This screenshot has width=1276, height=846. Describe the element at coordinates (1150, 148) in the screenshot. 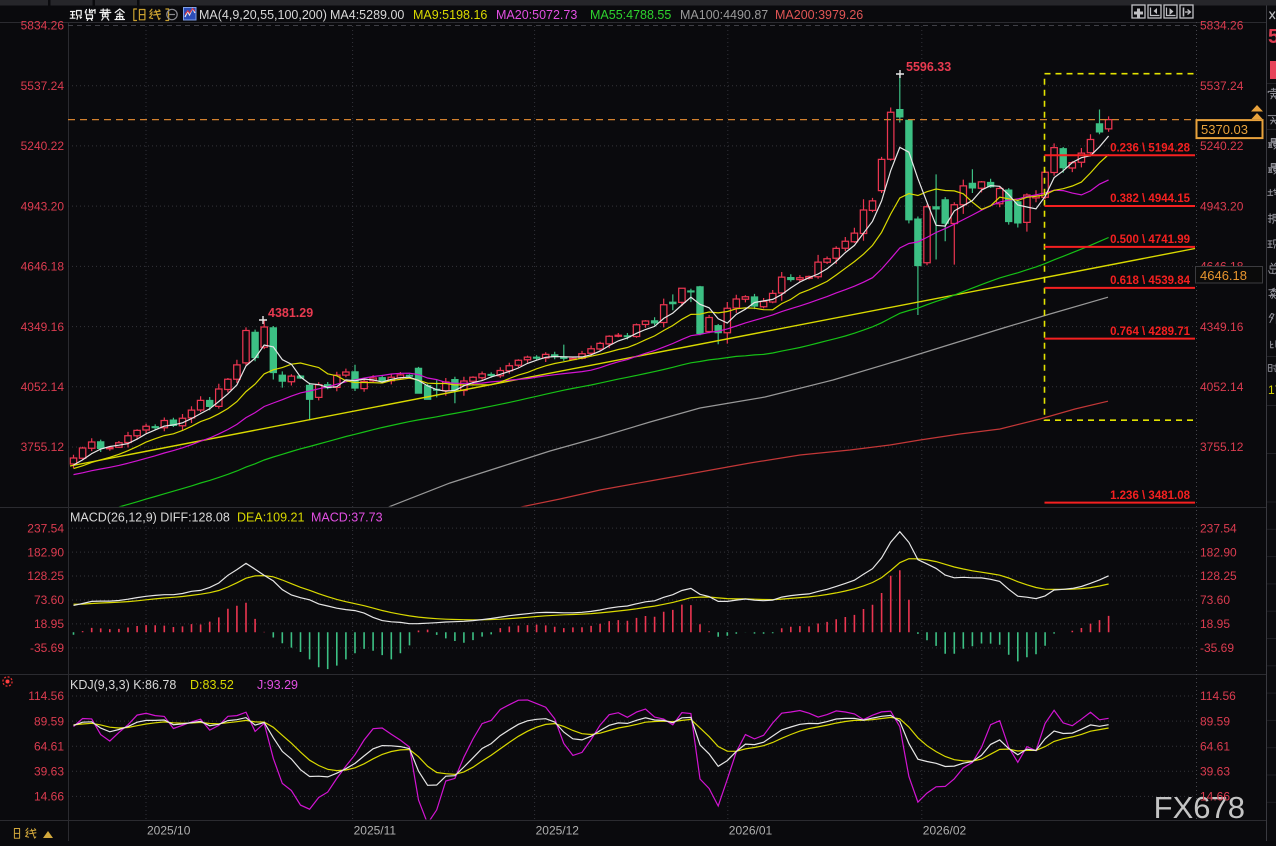

I see `svg-text: 0.236 \ 5194.28` at that location.